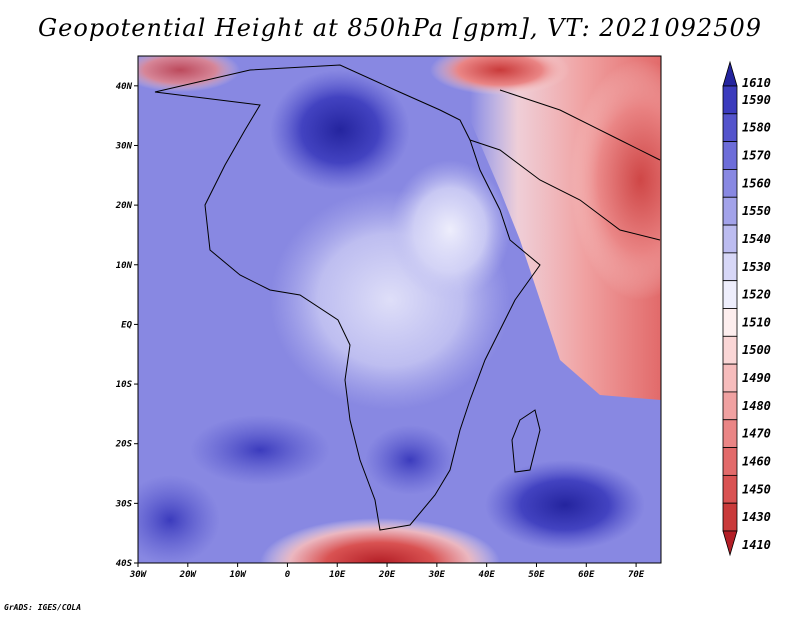 This screenshot has width=800, height=618. What do you see at coordinates (238, 575) in the screenshot?
I see `lon-tick-label: 10W` at bounding box center [238, 575].